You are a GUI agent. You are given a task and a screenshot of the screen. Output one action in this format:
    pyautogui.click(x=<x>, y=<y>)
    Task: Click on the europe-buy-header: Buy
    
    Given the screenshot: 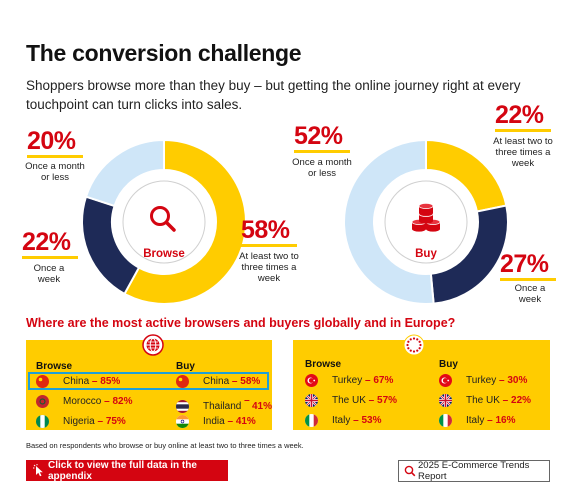 What is the action you would take?
    pyautogui.click(x=448, y=364)
    